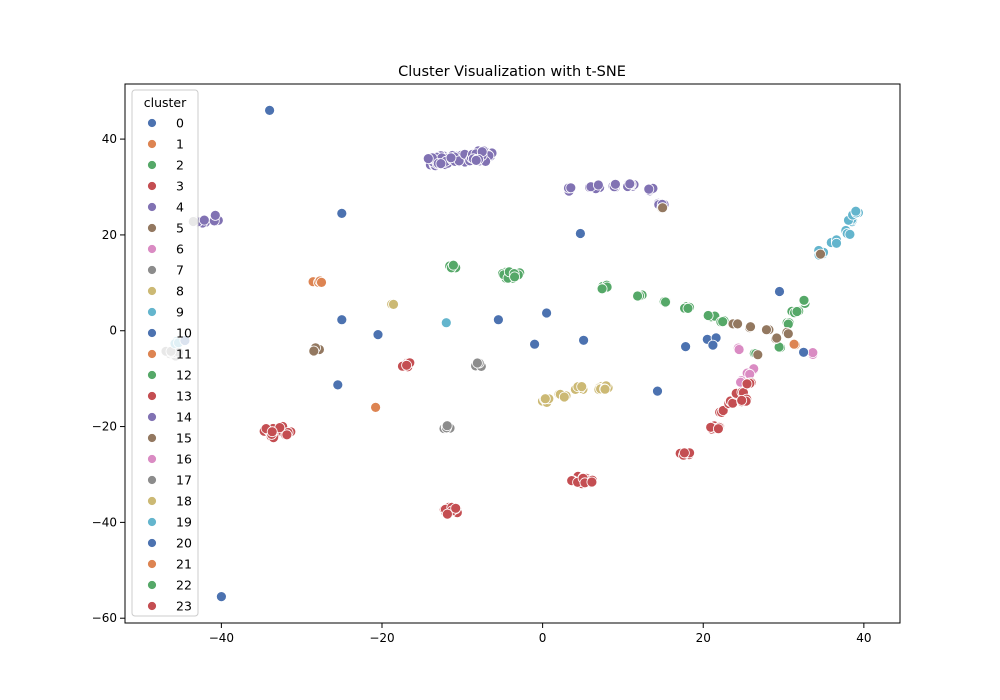 The image size is (1000, 700). Describe the element at coordinates (180, 228) in the screenshot. I see `legend-label: 5` at that location.